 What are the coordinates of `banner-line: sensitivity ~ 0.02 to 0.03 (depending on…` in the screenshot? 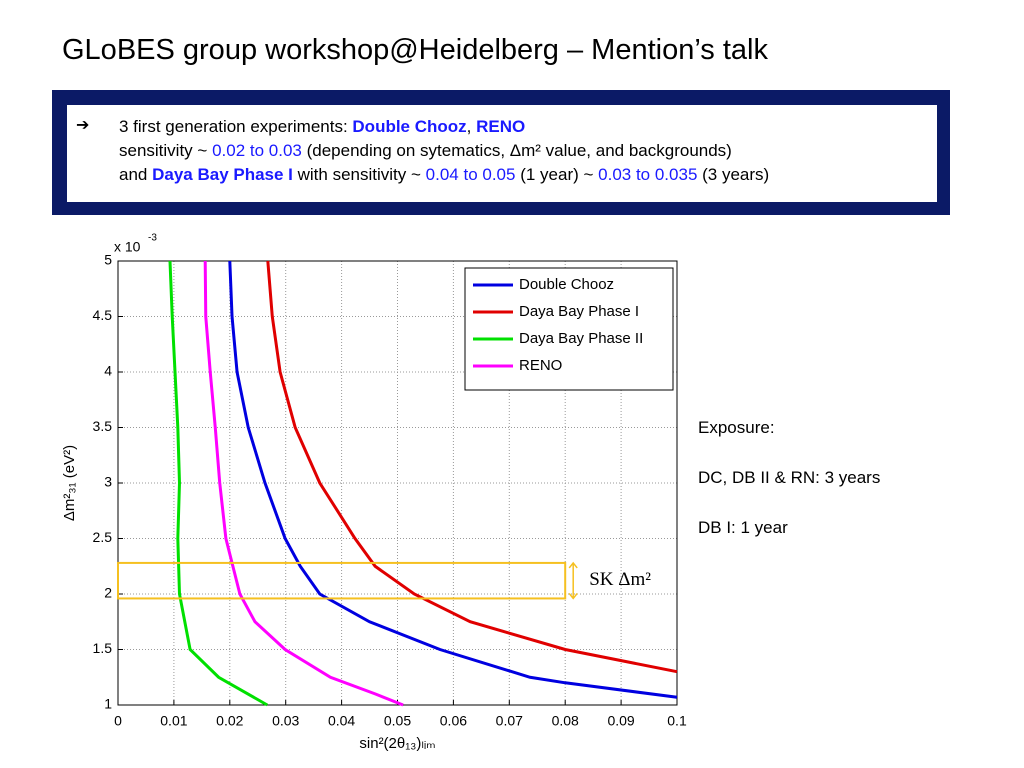 It's located at (425, 151).